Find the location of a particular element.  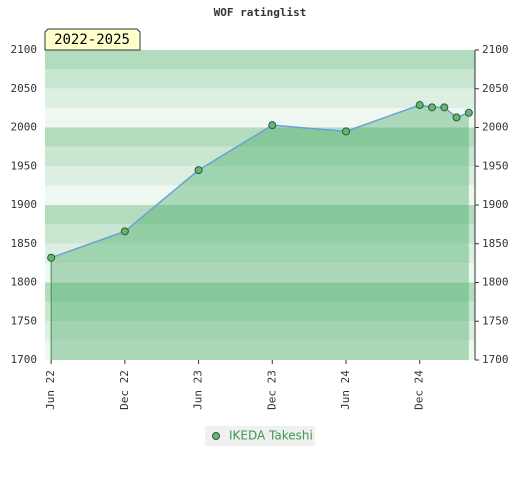

y-tick-label: 1700 is located at coordinates (24, 359).